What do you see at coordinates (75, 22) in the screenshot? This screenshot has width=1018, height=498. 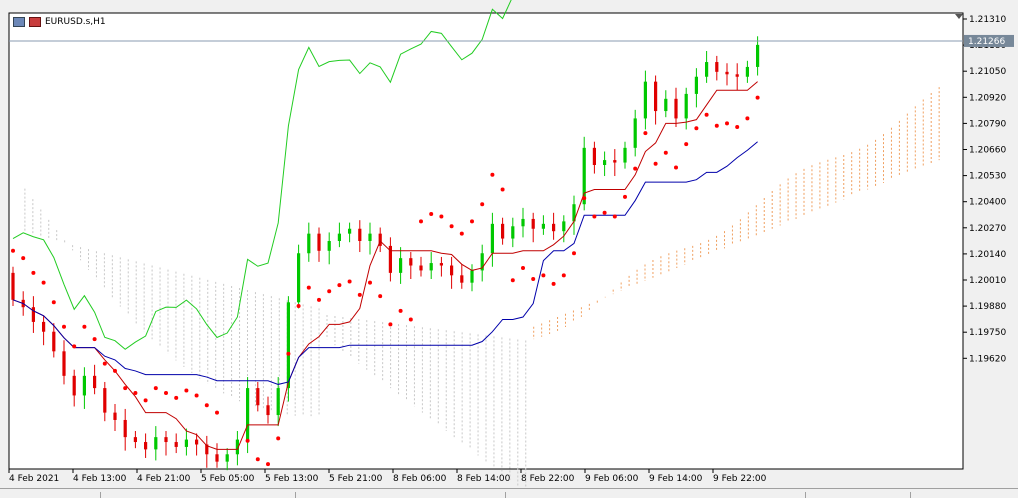 I see `symbol-title: EURUSD.s,H1` at bounding box center [75, 22].